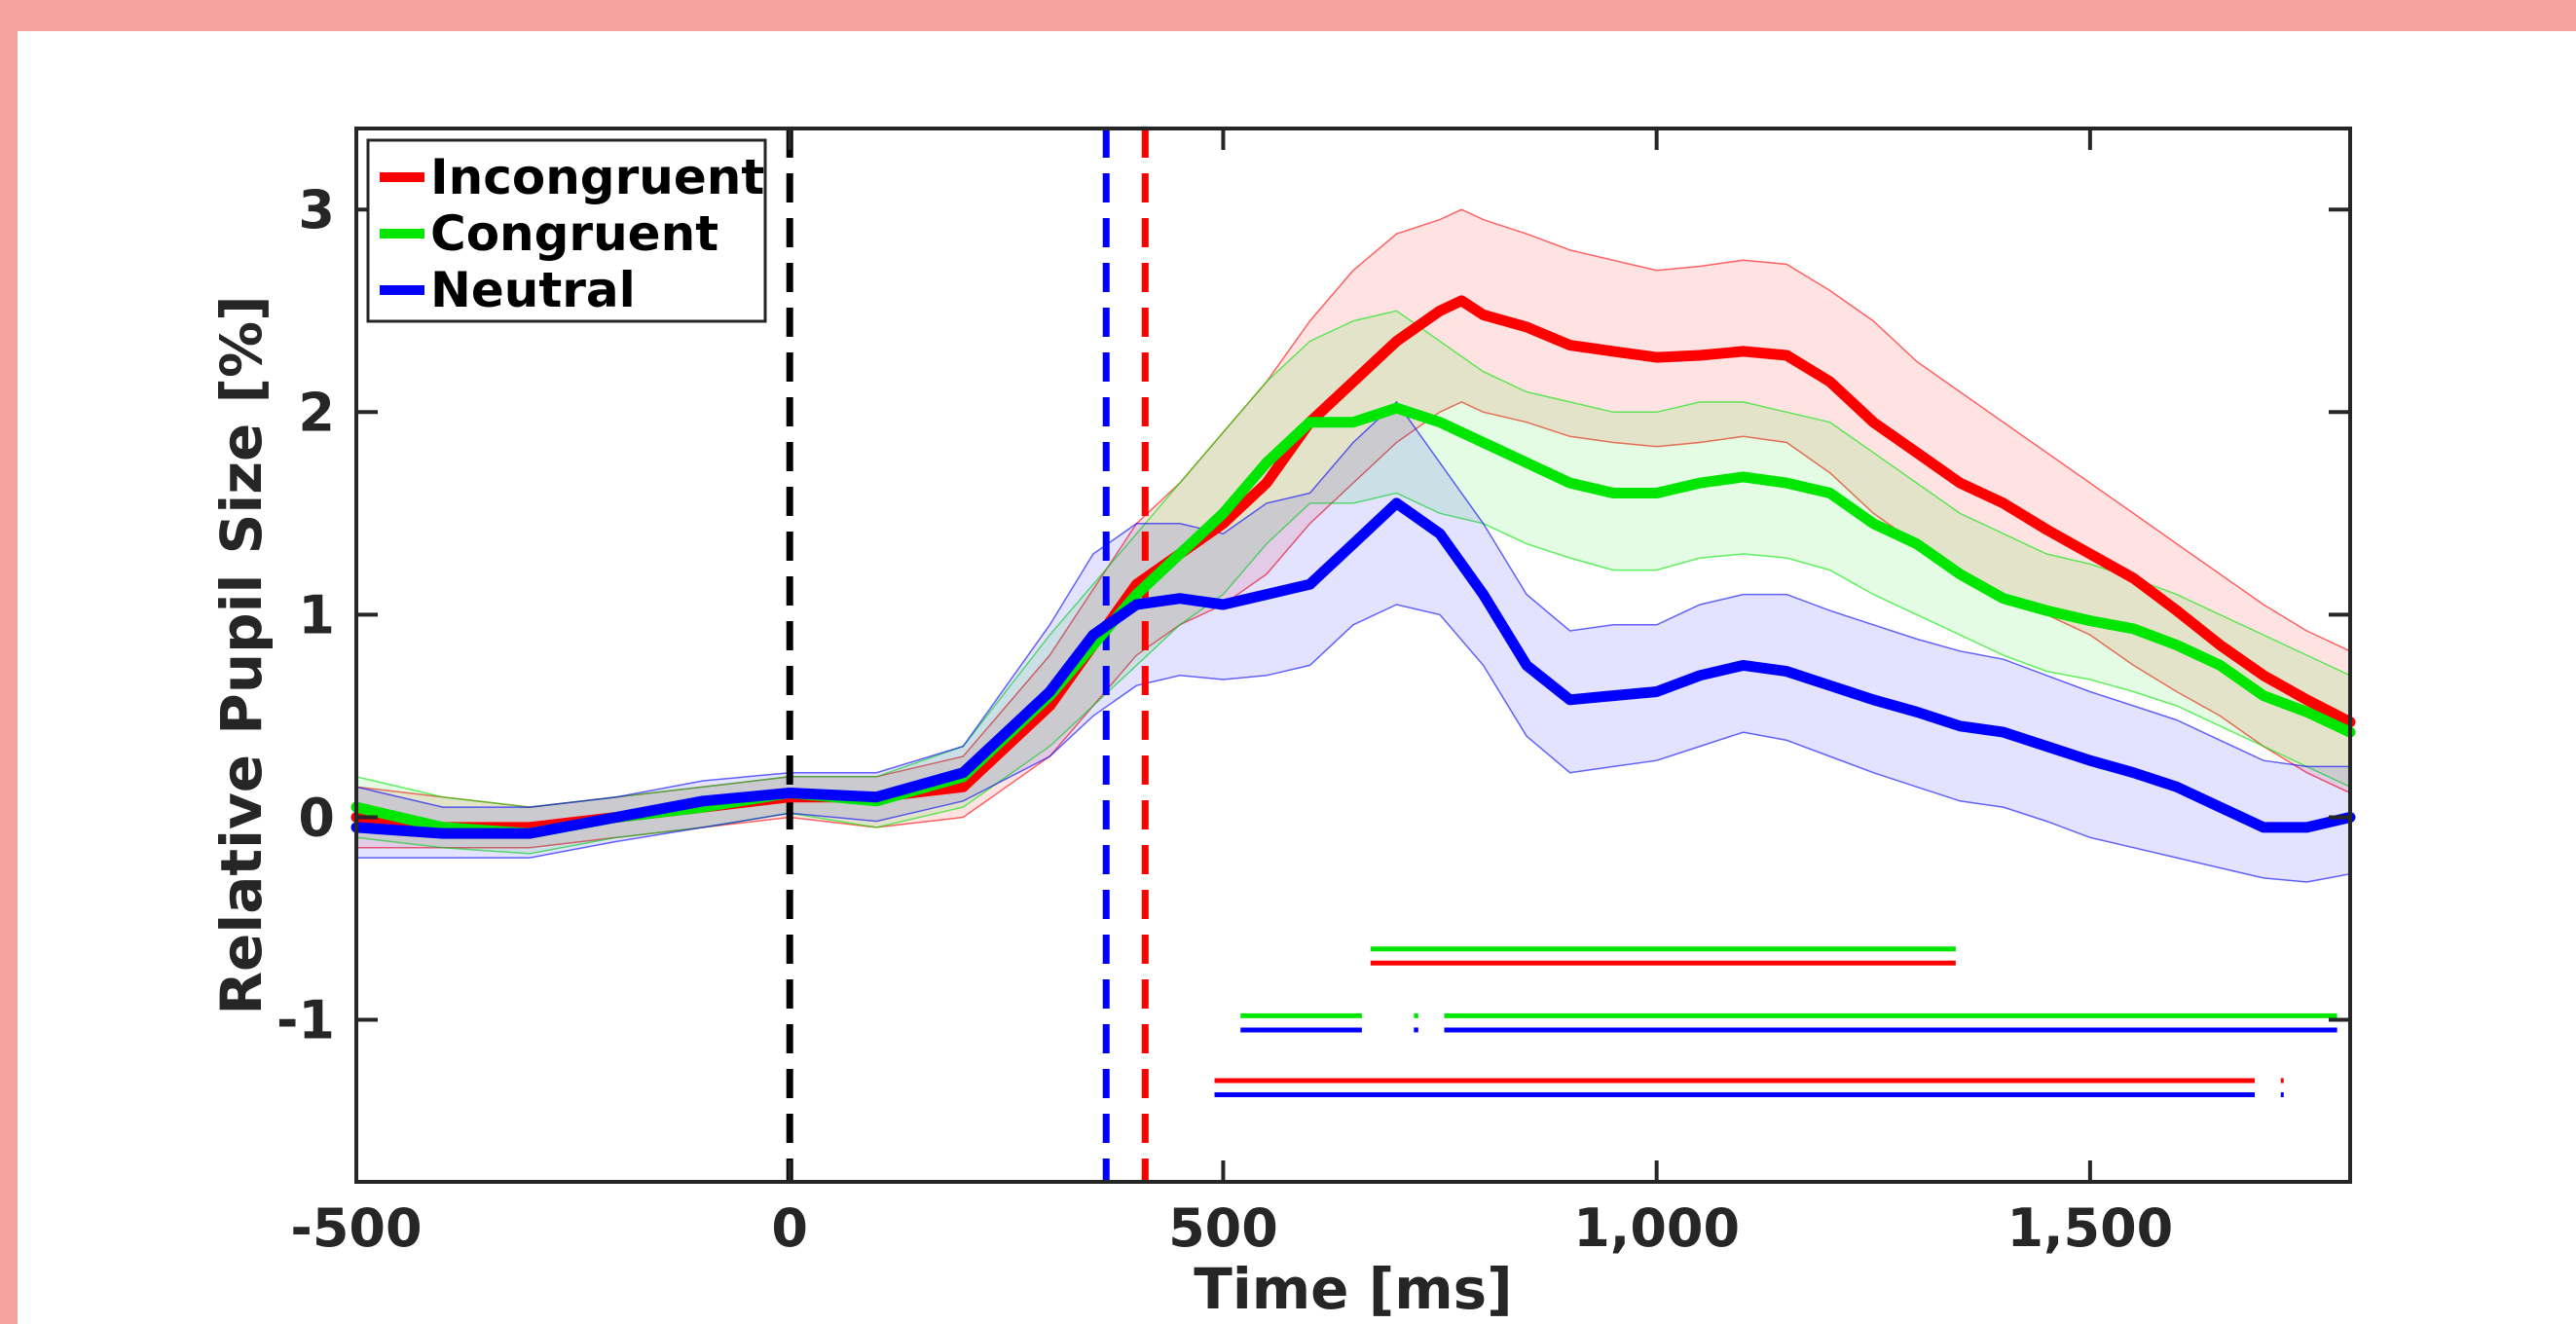 The image size is (2576, 1324). Describe the element at coordinates (316, 817) in the screenshot. I see `y-tick-label-1: 0` at that location.